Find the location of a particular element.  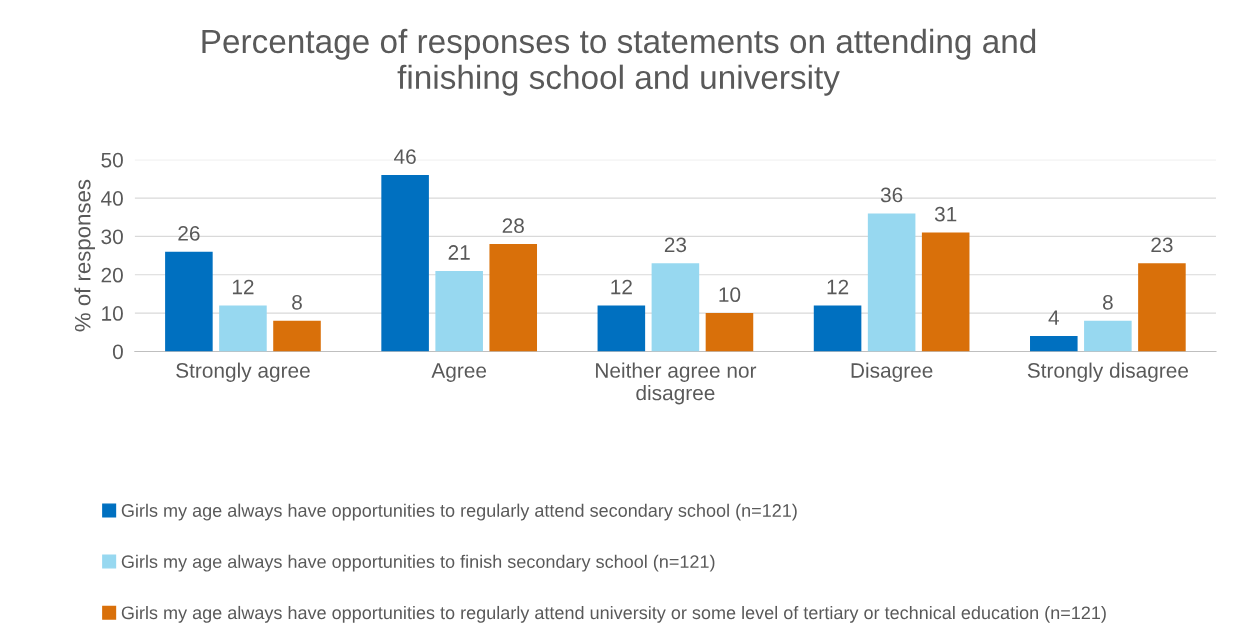

data-label: 36 is located at coordinates (891, 195).